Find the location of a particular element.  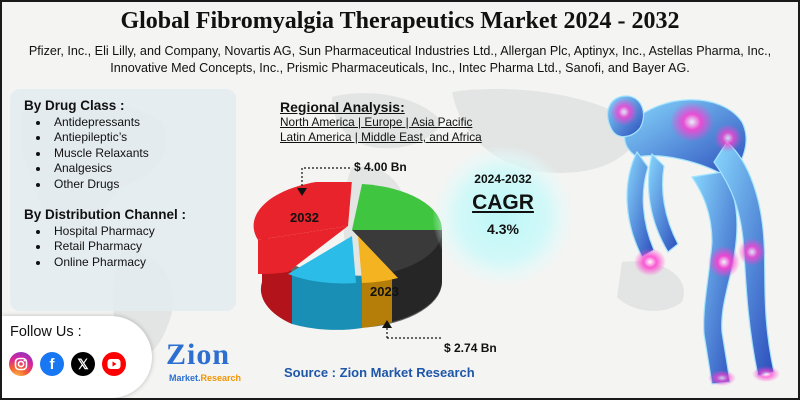

logo-subtitle: Market.Research is located at coordinates (205, 378).